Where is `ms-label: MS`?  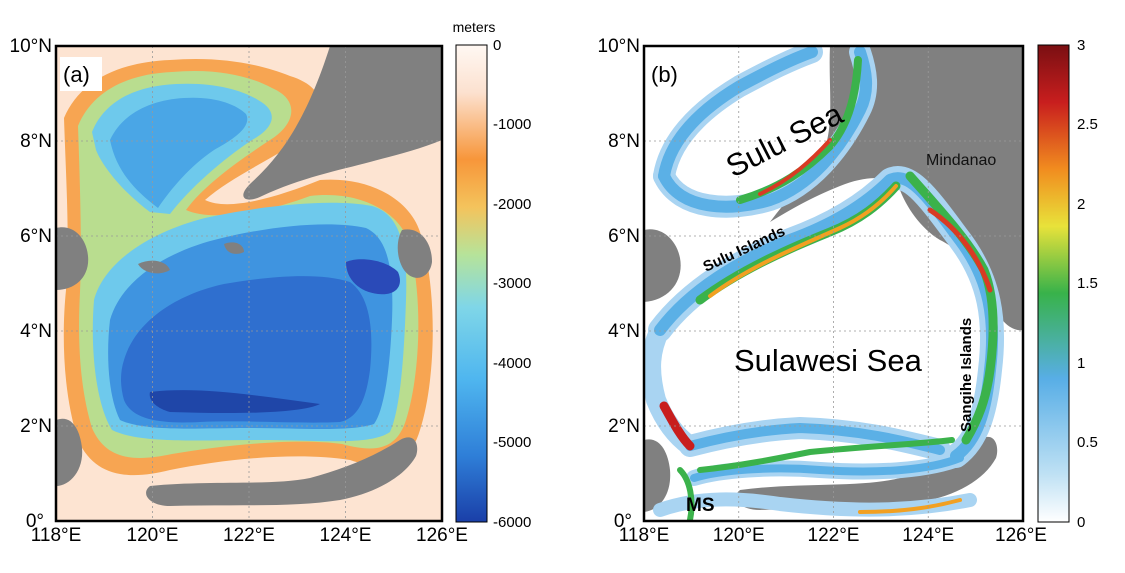
ms-label: MS is located at coordinates (700, 505).